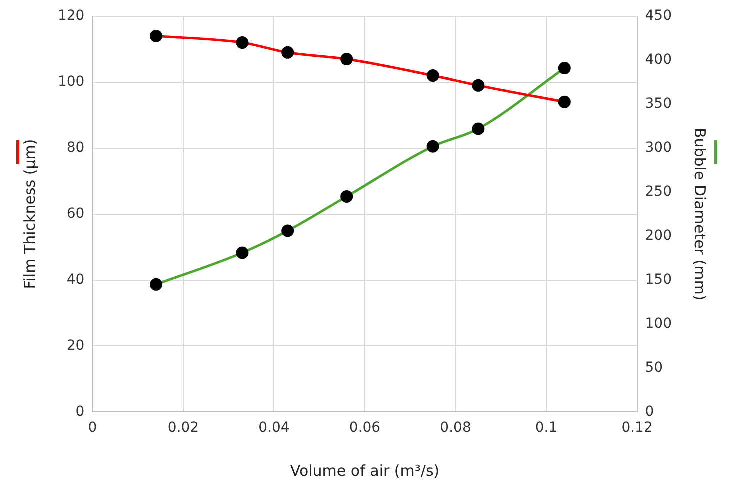 The height and width of the screenshot is (499, 734). Describe the element at coordinates (75, 214) in the screenshot. I see `y-tick-label: 60` at that location.